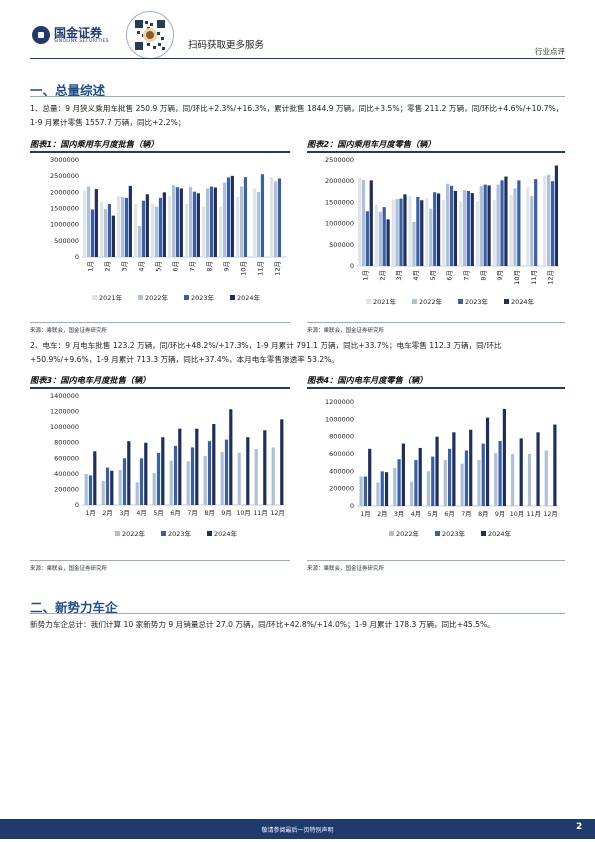 The width and height of the screenshot is (595, 842). I want to click on x-tick-label: 12月, so click(551, 277).